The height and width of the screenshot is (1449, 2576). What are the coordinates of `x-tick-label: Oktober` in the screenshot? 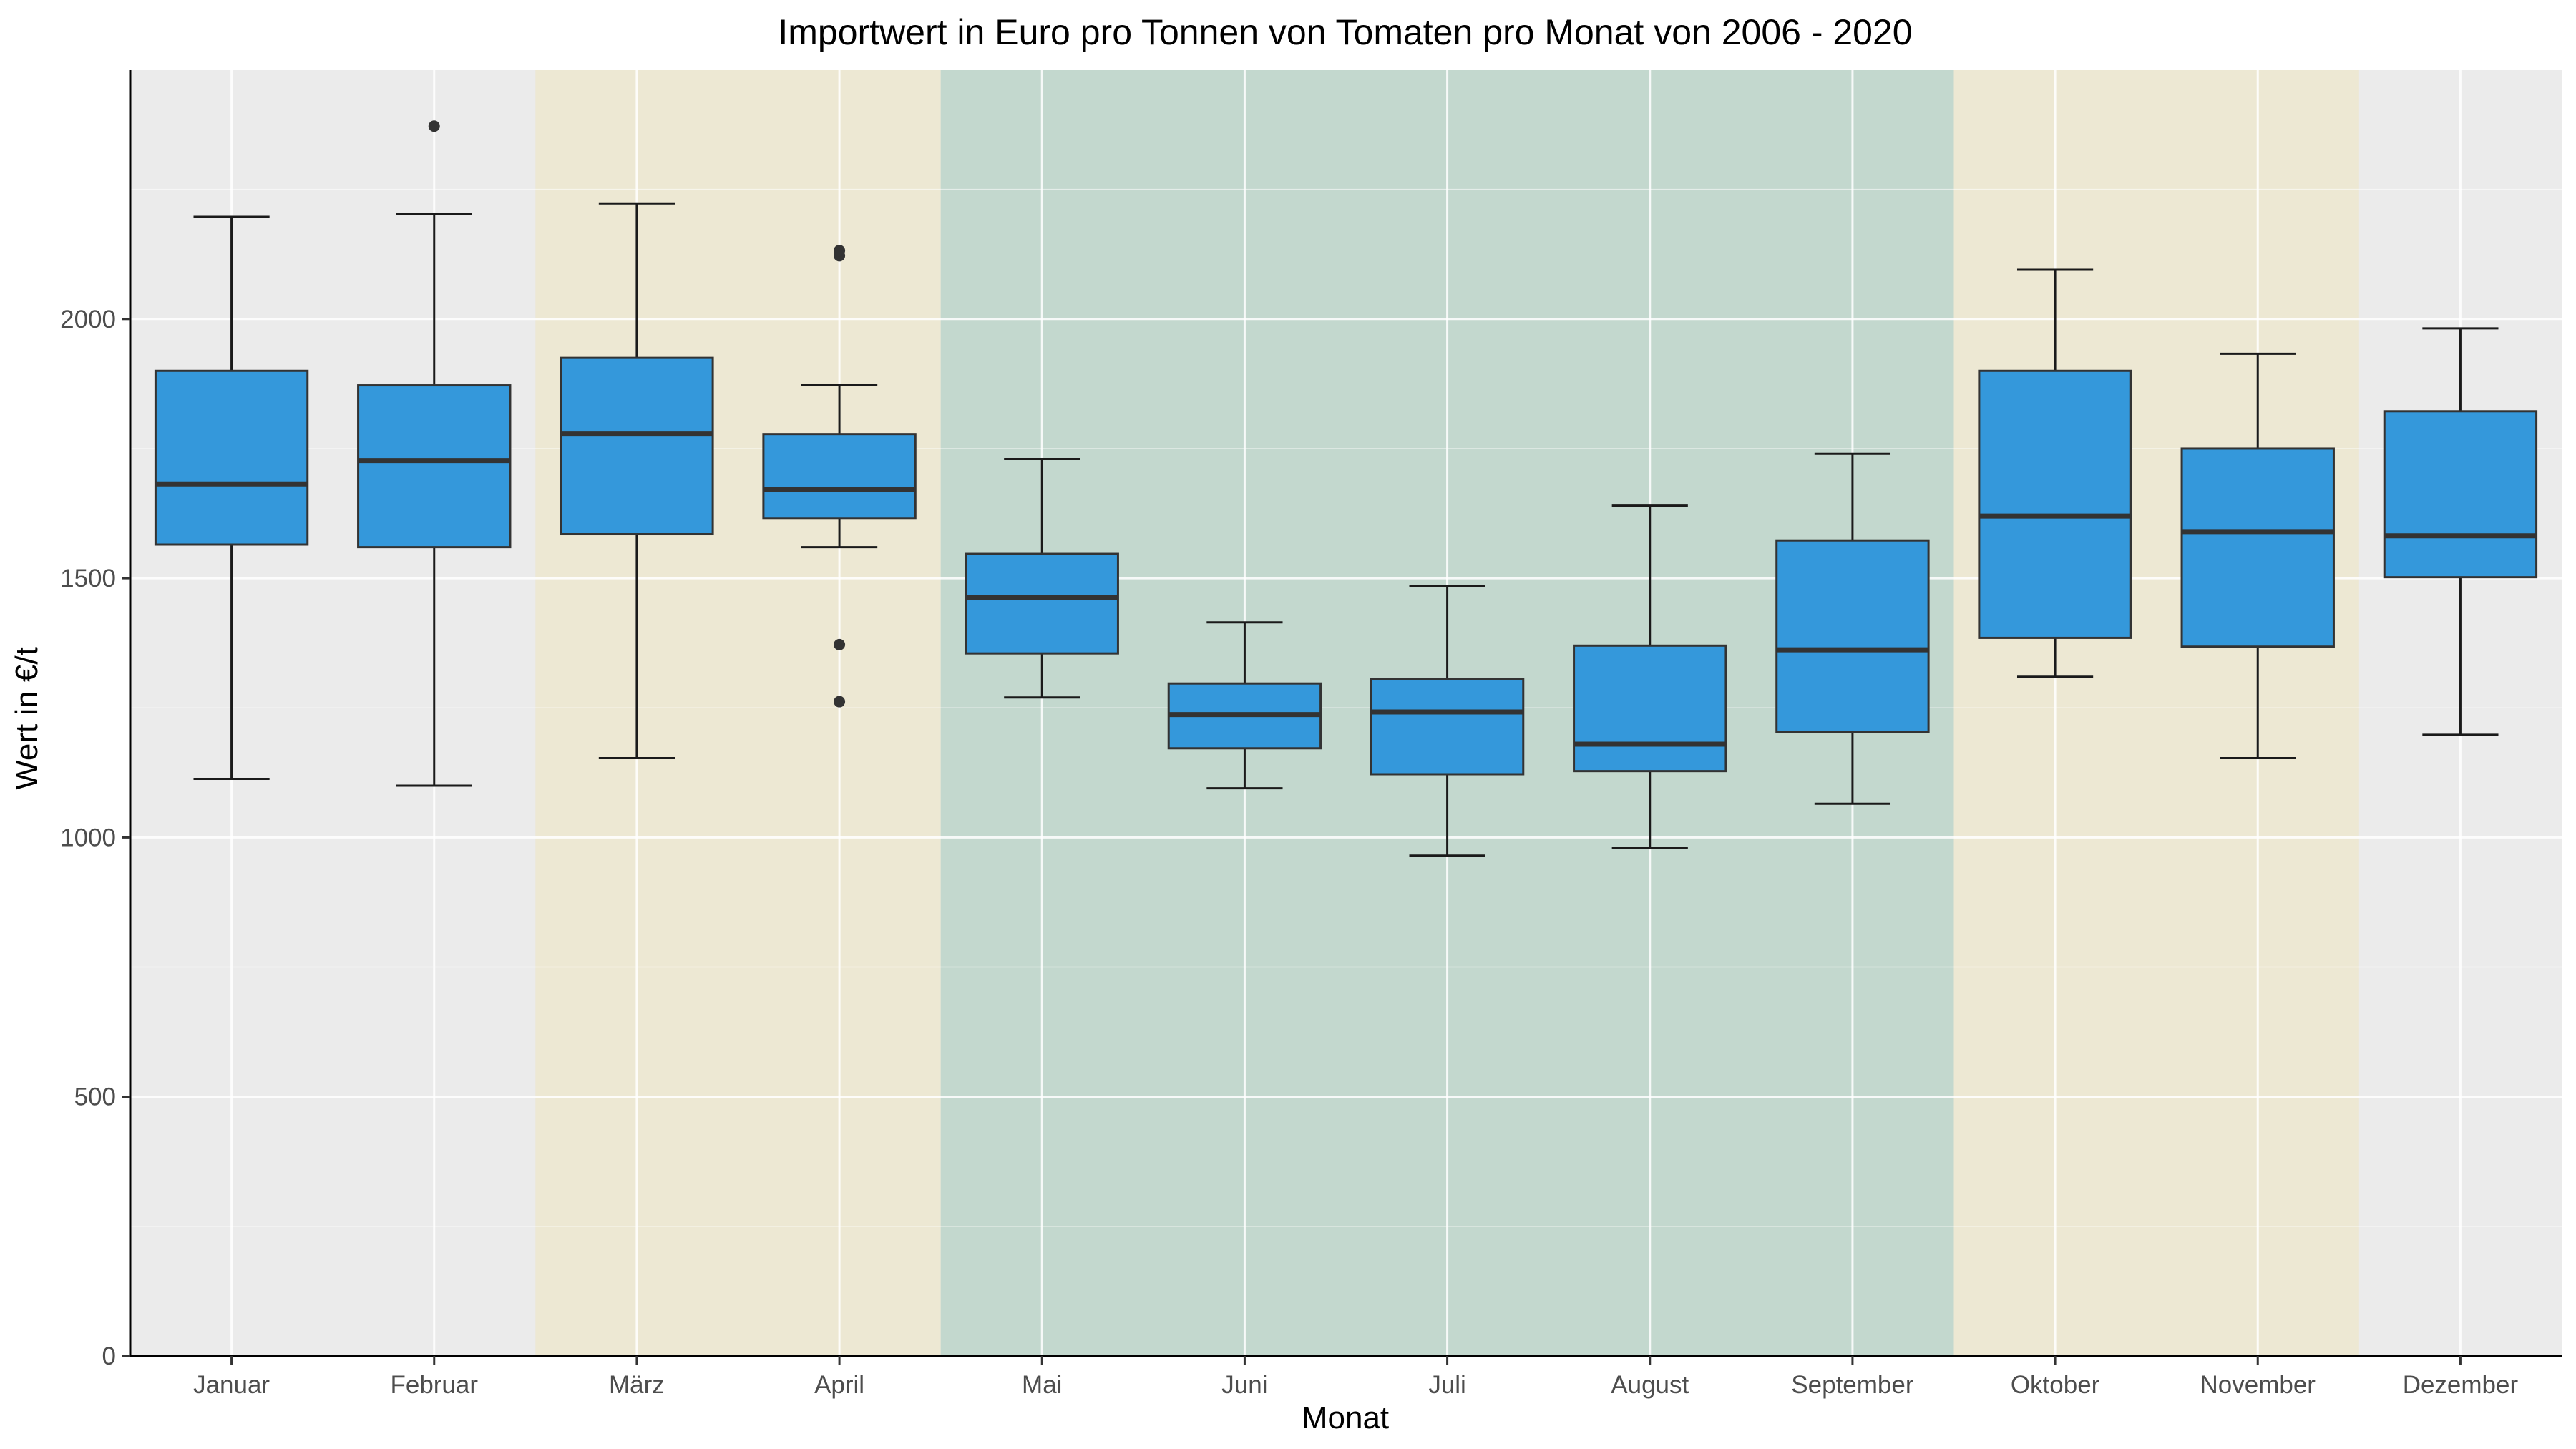 It's located at (2055, 1385).